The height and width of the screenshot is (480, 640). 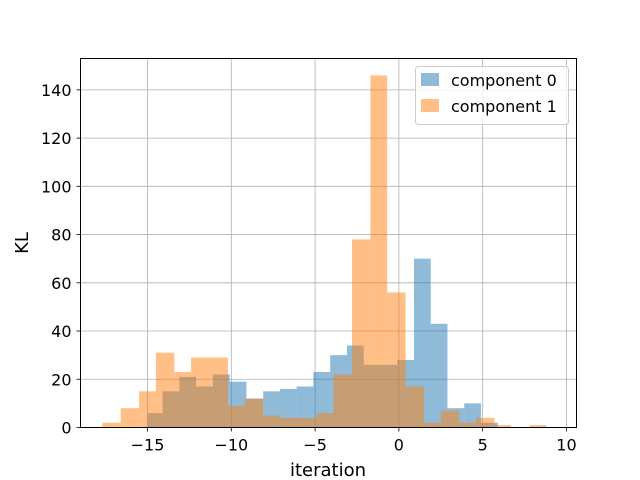 What do you see at coordinates (61, 235) in the screenshot?
I see `y-tick-label: 80` at bounding box center [61, 235].